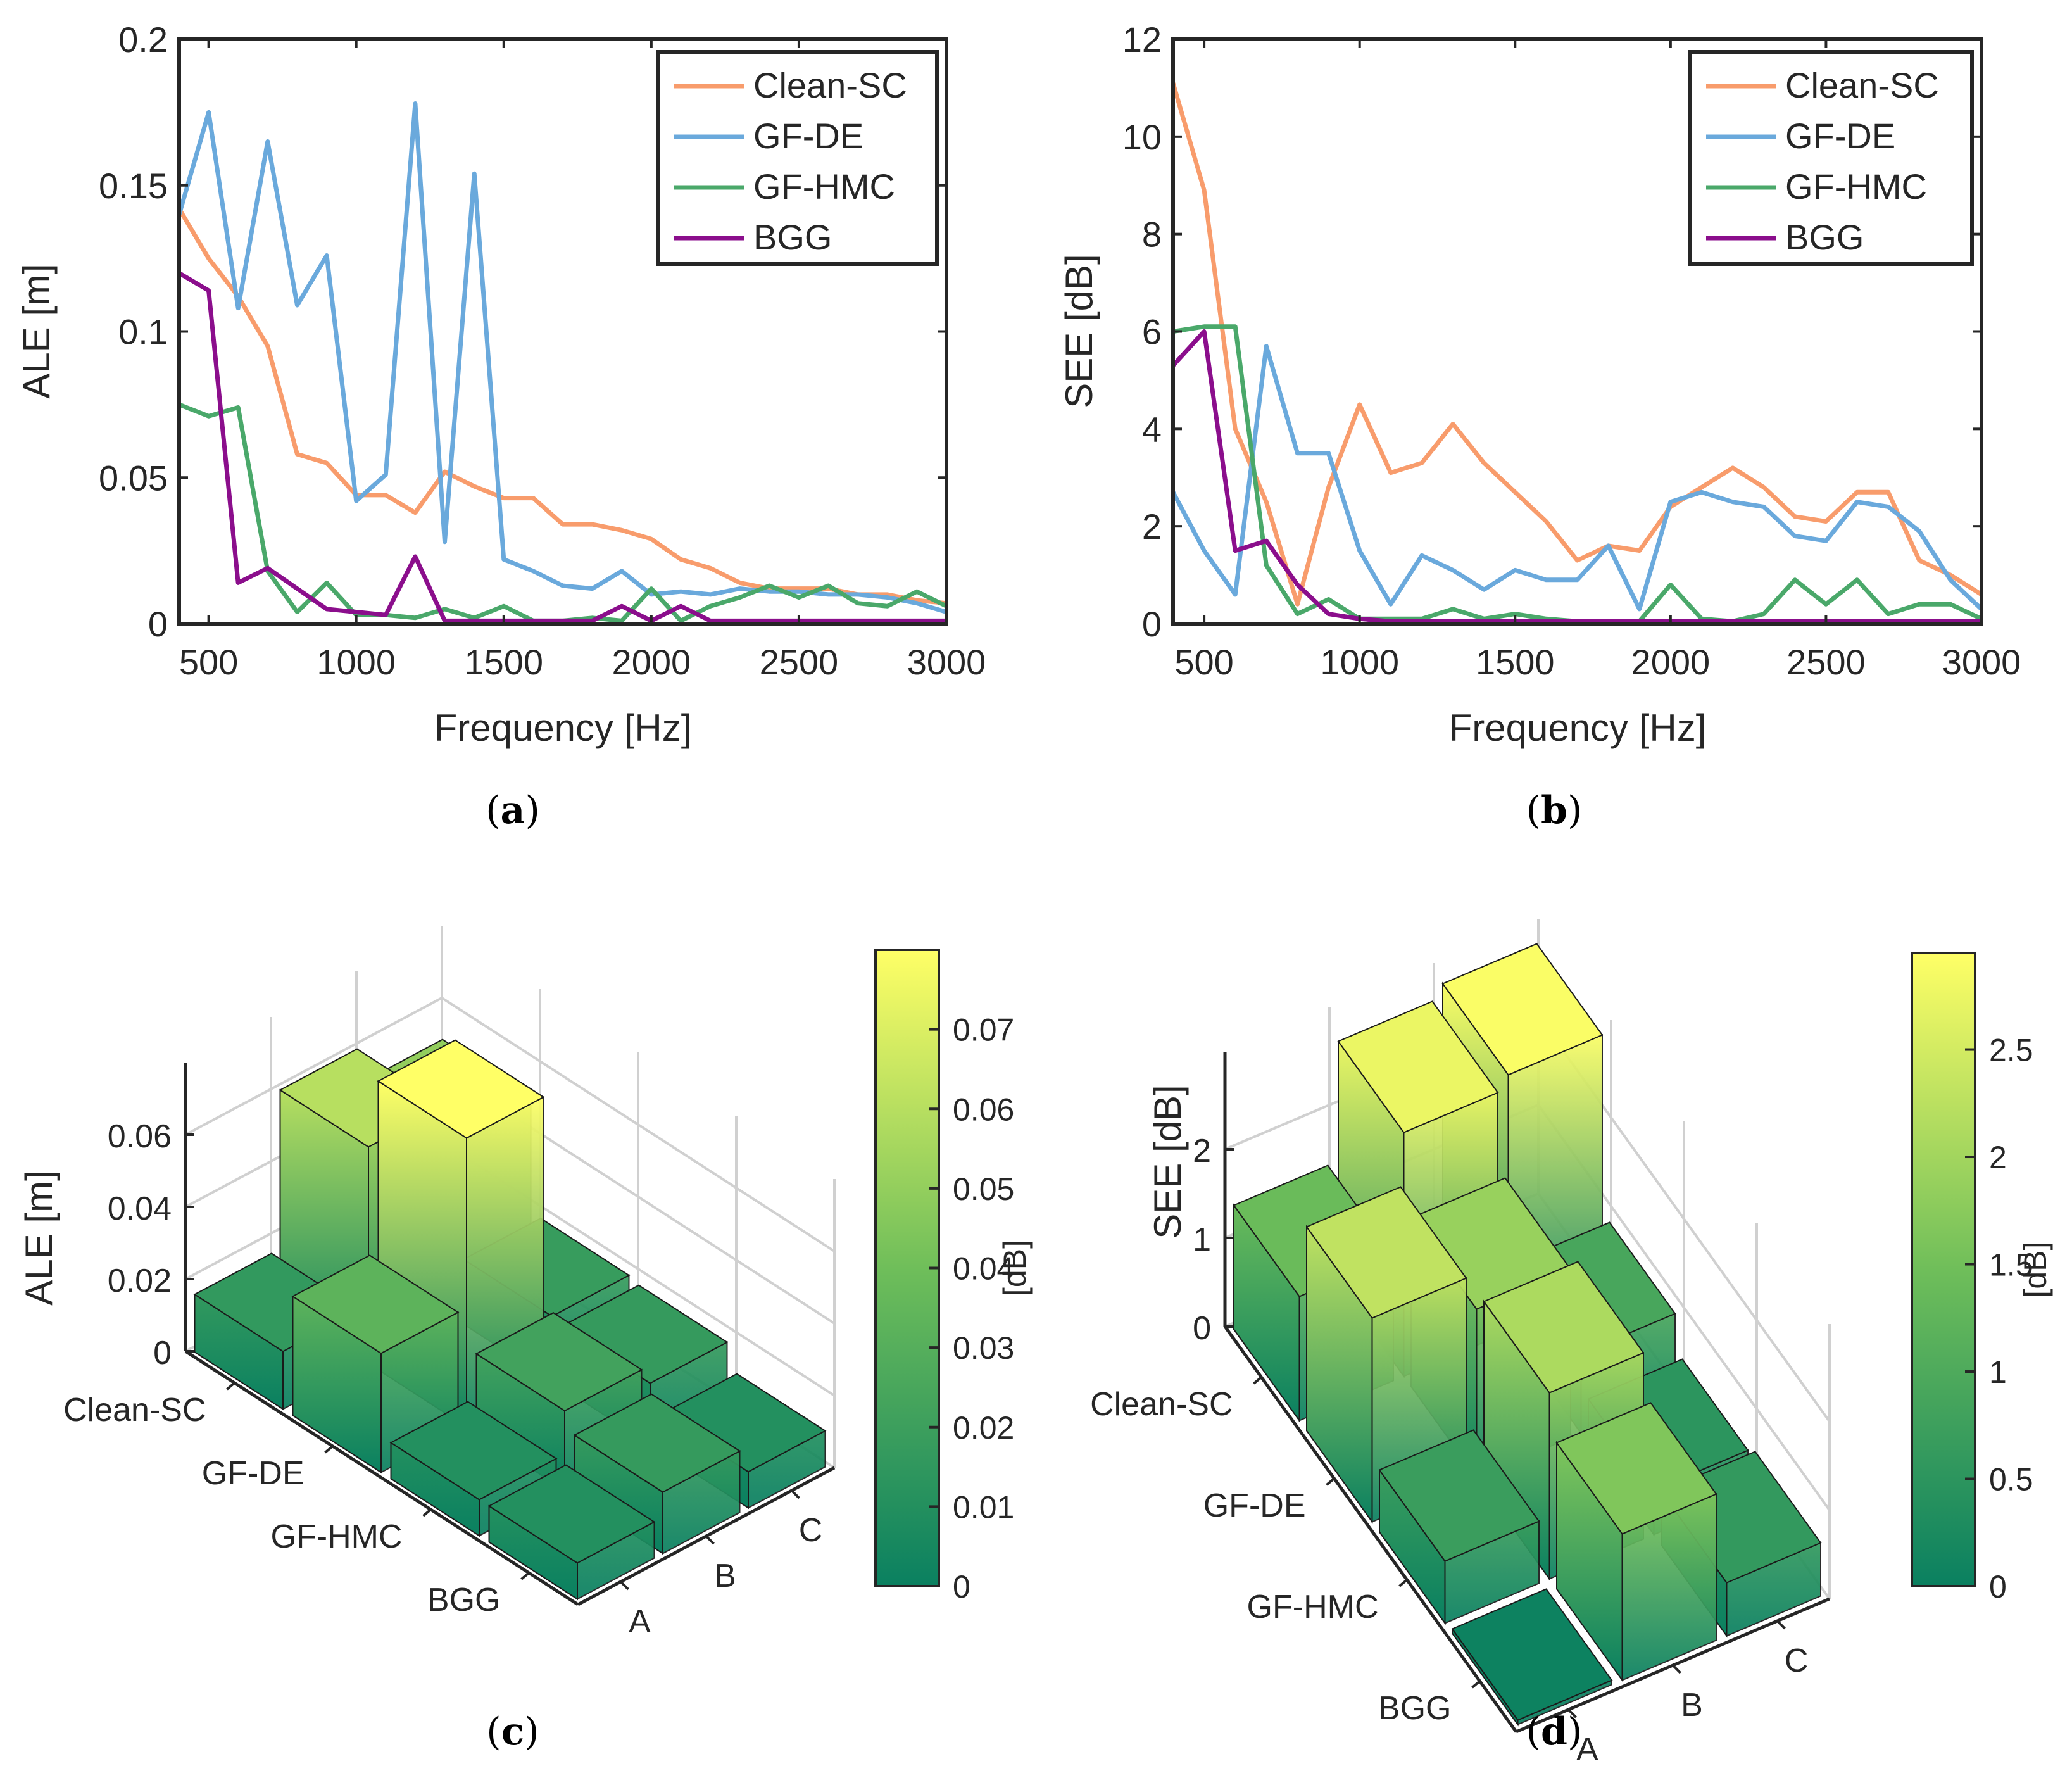 The height and width of the screenshot is (1766, 2072). What do you see at coordinates (140, 1281) in the screenshot?
I see `z-tick-label: 0.02` at bounding box center [140, 1281].